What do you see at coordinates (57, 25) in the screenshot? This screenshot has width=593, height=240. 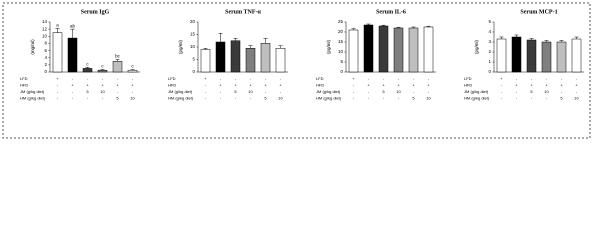 I see `significance-letter: a` at bounding box center [57, 25].